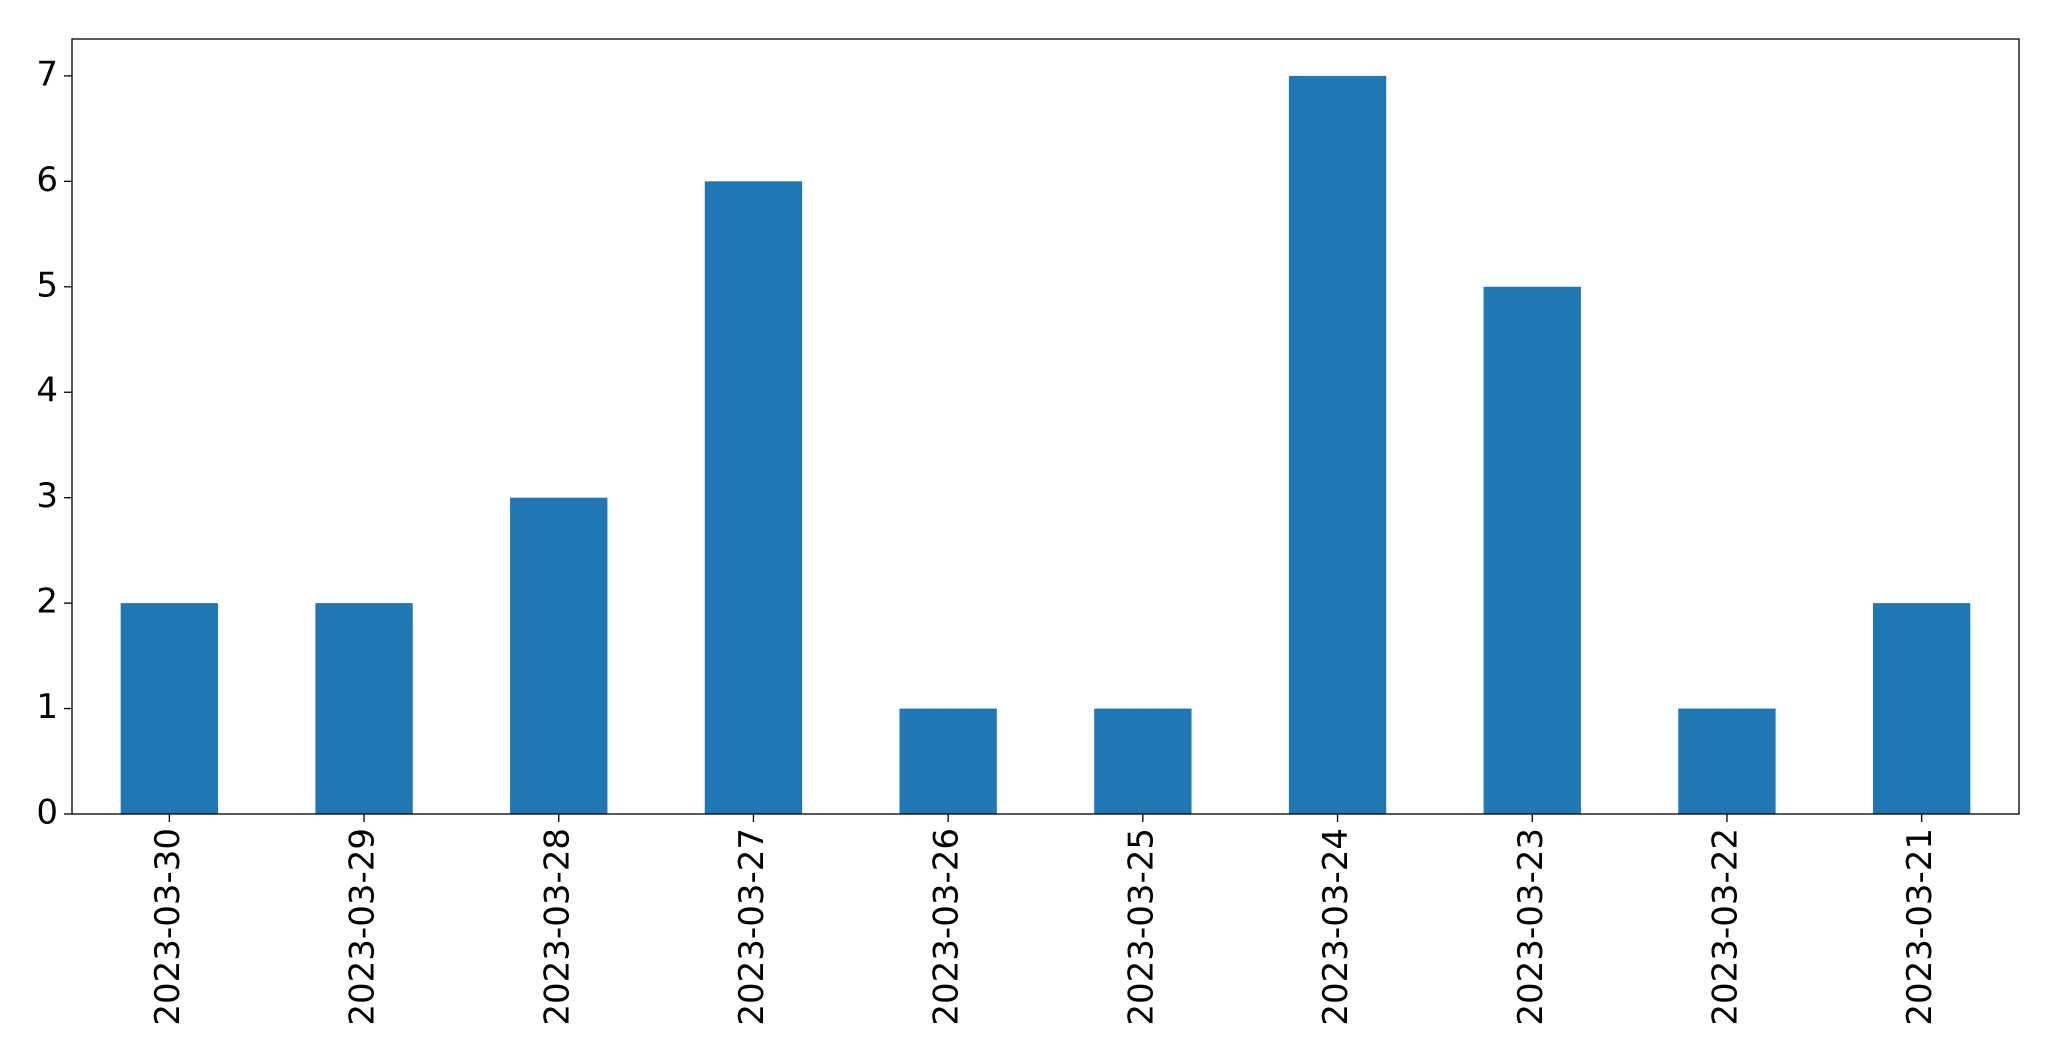  What do you see at coordinates (47, 707) in the screenshot?
I see `y-tick-label: 1` at bounding box center [47, 707].